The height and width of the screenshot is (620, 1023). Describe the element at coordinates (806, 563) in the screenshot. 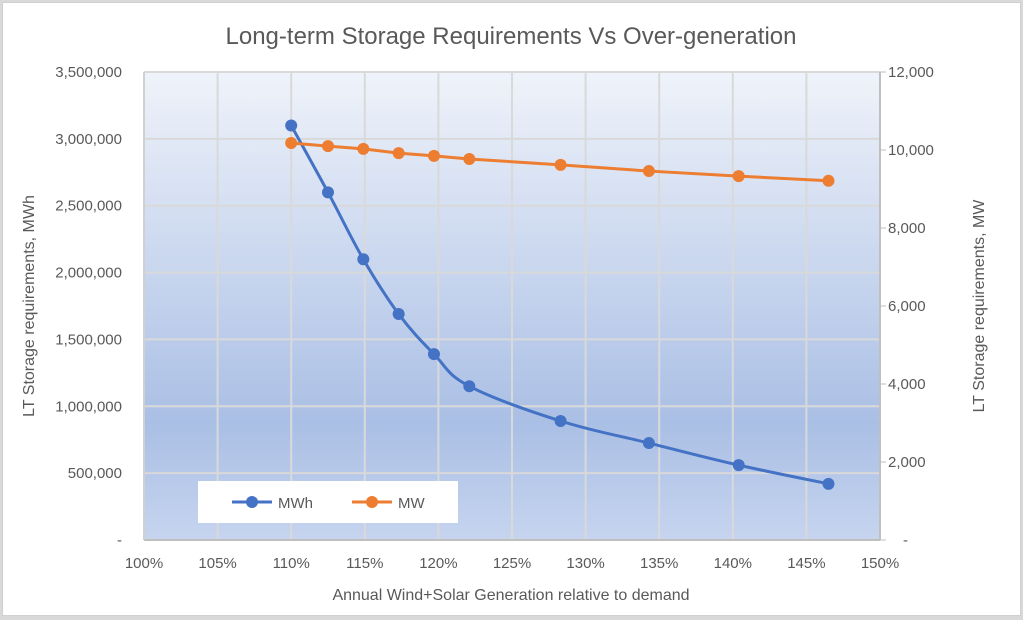

I see `x-tick-label: 145%` at that location.